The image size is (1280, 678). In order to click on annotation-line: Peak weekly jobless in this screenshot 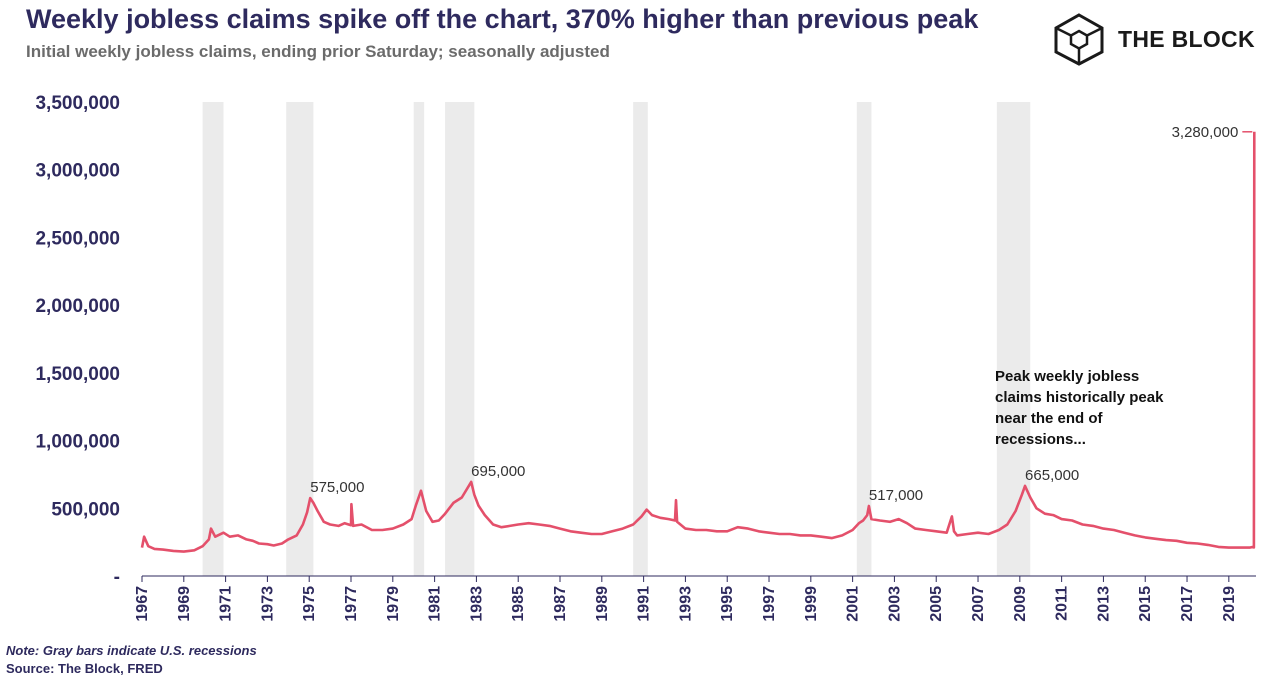, I will do `click(1067, 376)`.